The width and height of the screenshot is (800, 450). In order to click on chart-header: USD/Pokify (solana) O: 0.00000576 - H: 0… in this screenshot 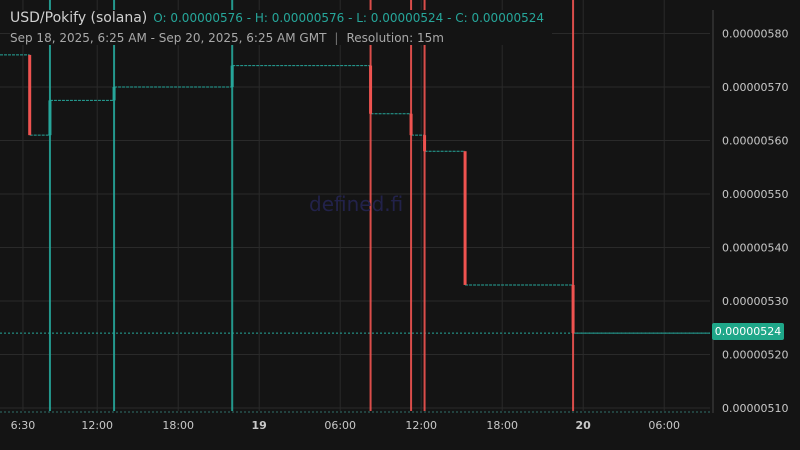, I will do `click(281, 27)`.